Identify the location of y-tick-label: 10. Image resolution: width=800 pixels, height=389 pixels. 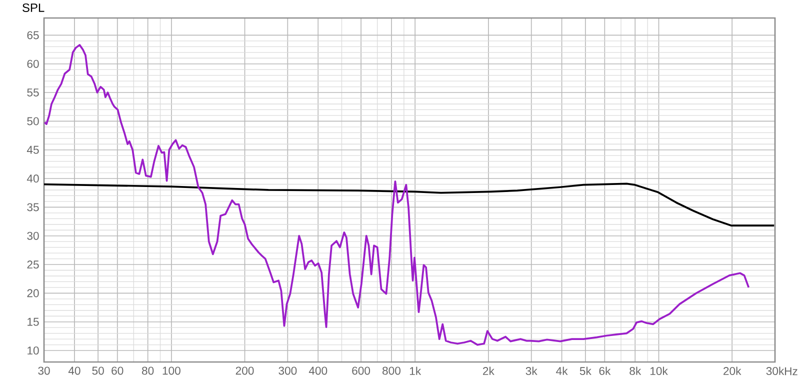
(33, 350).